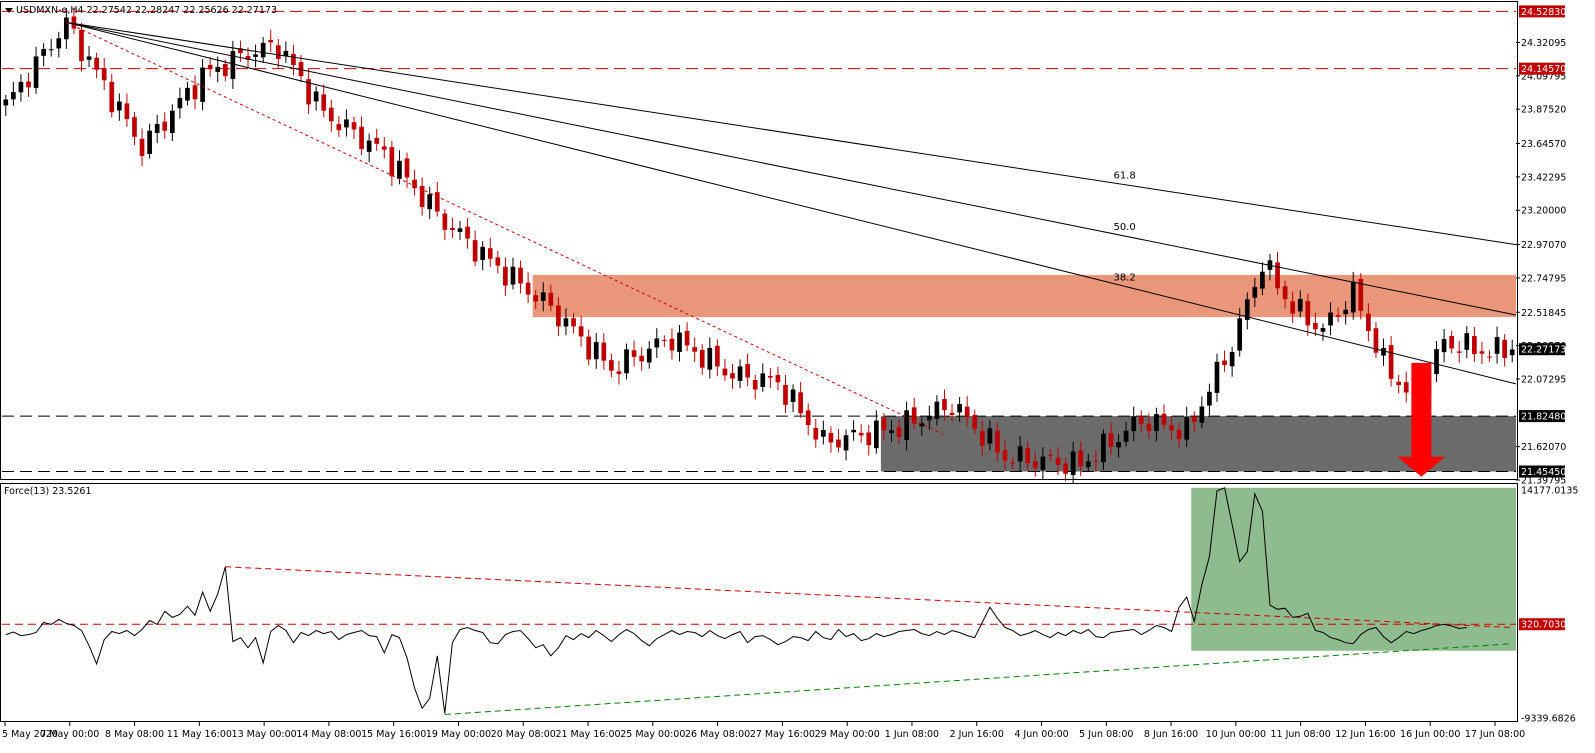 The width and height of the screenshot is (1595, 753). I want to click on price-tick-label: 24.32095, so click(1543, 43).